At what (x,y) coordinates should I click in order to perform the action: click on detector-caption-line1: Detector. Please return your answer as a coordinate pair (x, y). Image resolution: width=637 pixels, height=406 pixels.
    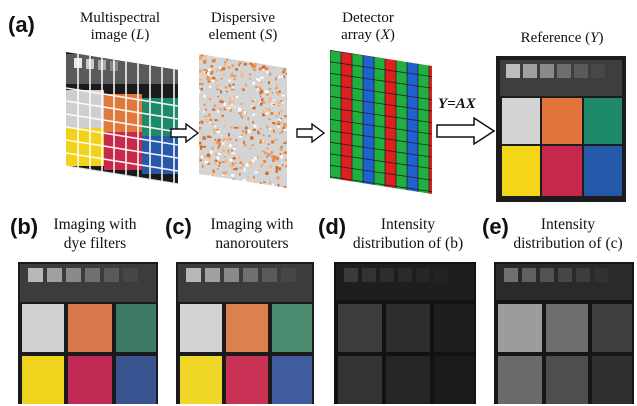
    Looking at the image, I should click on (368, 18).